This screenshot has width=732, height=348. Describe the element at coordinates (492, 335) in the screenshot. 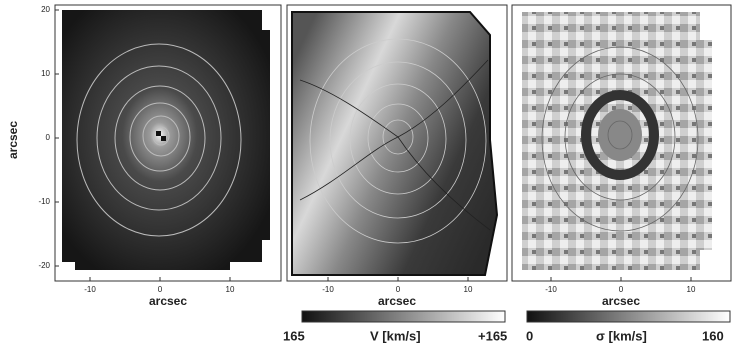

I see `colorbar-max: +165` at that location.